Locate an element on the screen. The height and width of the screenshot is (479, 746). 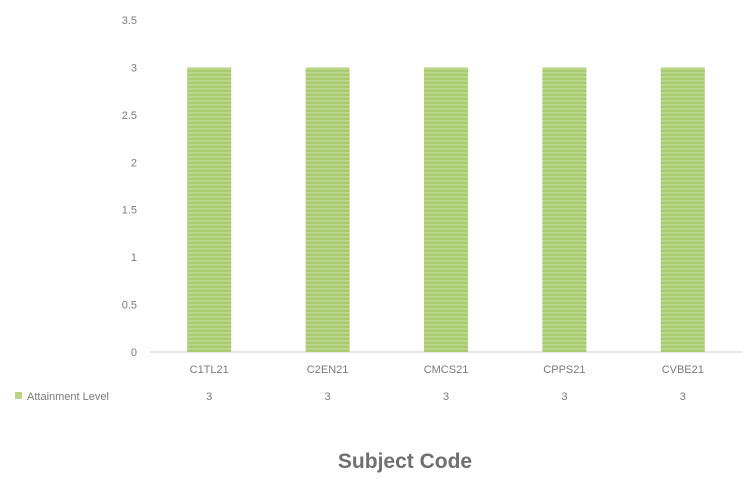
y-tick-label: 2 is located at coordinates (134, 163).